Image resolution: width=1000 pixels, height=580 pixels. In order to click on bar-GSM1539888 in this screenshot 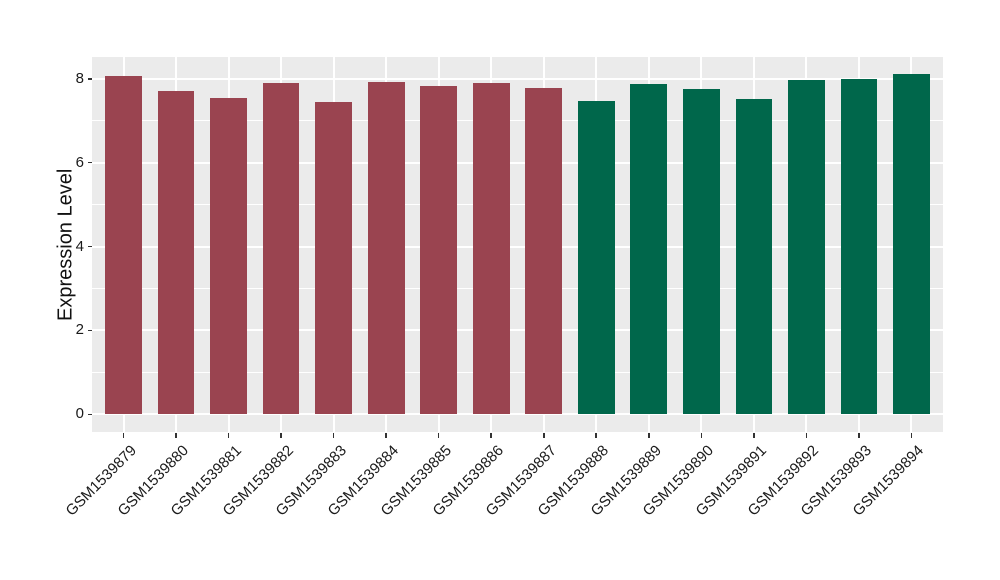, I will do `click(596, 257)`.